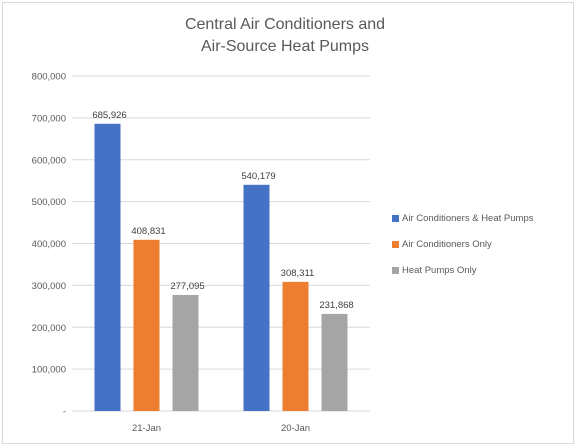 Image resolution: width=578 pixels, height=448 pixels. Describe the element at coordinates (187, 286) in the screenshot. I see `data-label: 277,095` at that location.